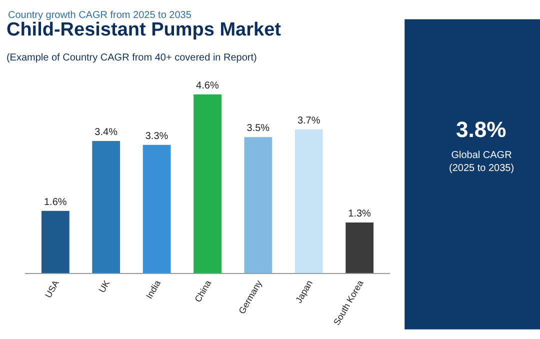 The width and height of the screenshot is (540, 339). What do you see at coordinates (360, 214) in the screenshot?
I see `data-label: 1.3%` at bounding box center [360, 214].